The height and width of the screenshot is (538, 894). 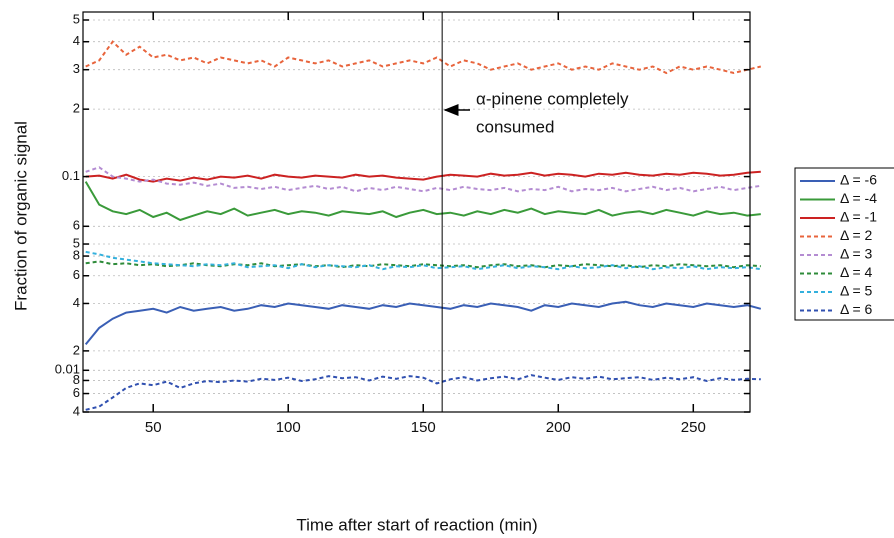 I want to click on y-tick-label: 0.01, so click(x=67, y=369).